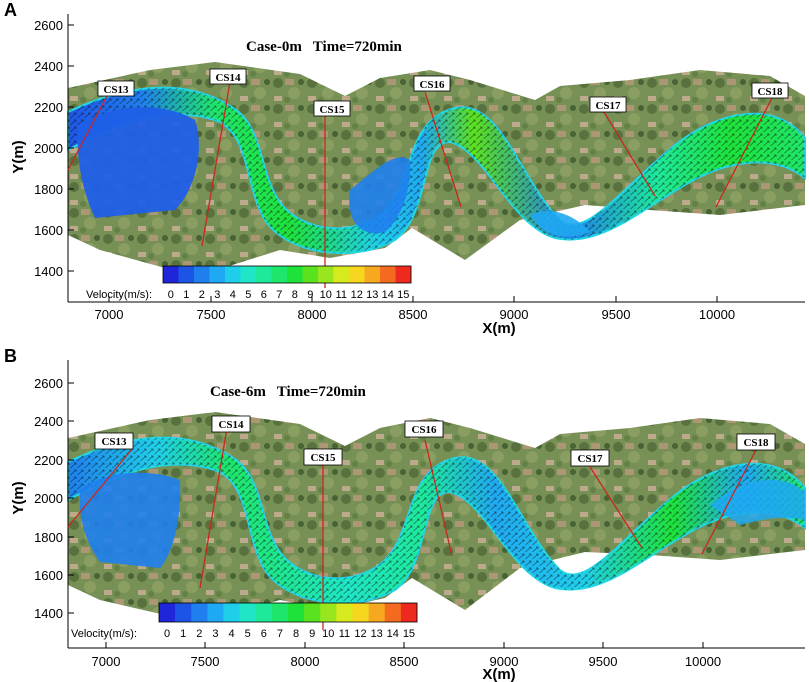  I want to click on panel-a-xtick-label: 7500, so click(211, 314).